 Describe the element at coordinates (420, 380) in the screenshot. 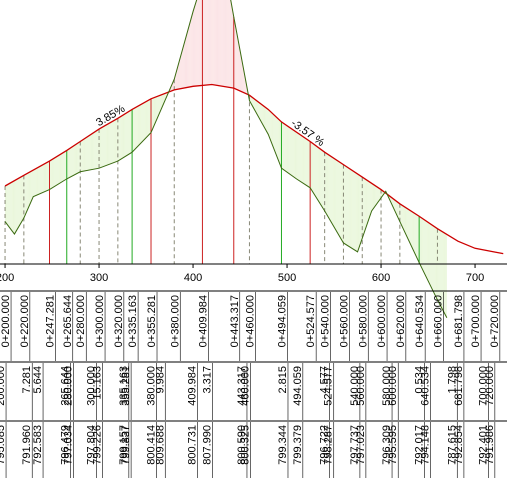

I see `interval-value: 0.534` at that location.